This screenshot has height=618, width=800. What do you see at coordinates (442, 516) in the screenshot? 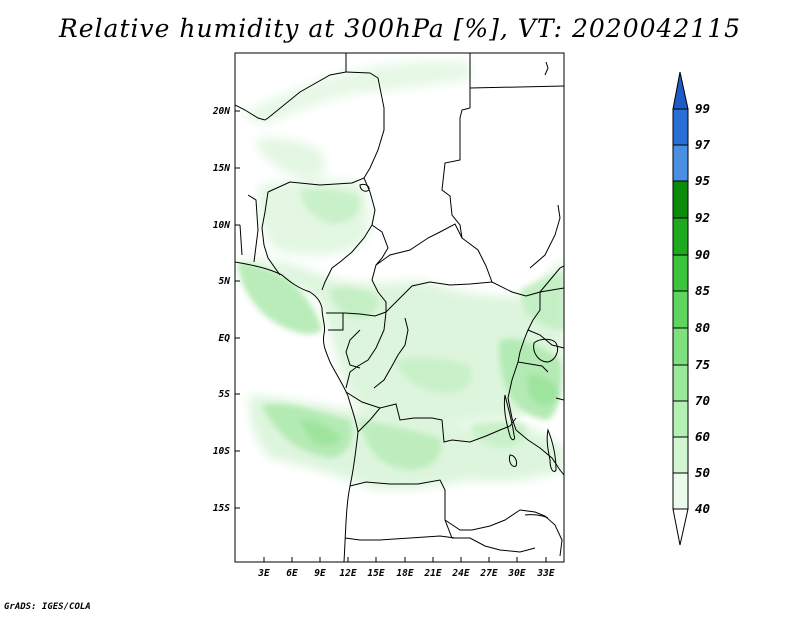
I see `border-angola-namibia-zambia` at bounding box center [442, 516].